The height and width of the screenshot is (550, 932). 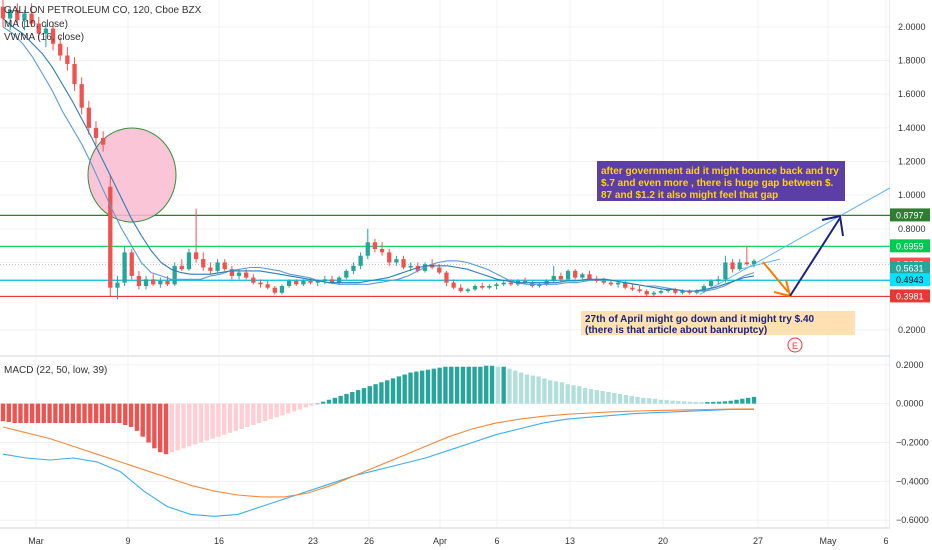 What do you see at coordinates (912, 229) in the screenshot?
I see `price-tick-label: 0.8000` at bounding box center [912, 229].